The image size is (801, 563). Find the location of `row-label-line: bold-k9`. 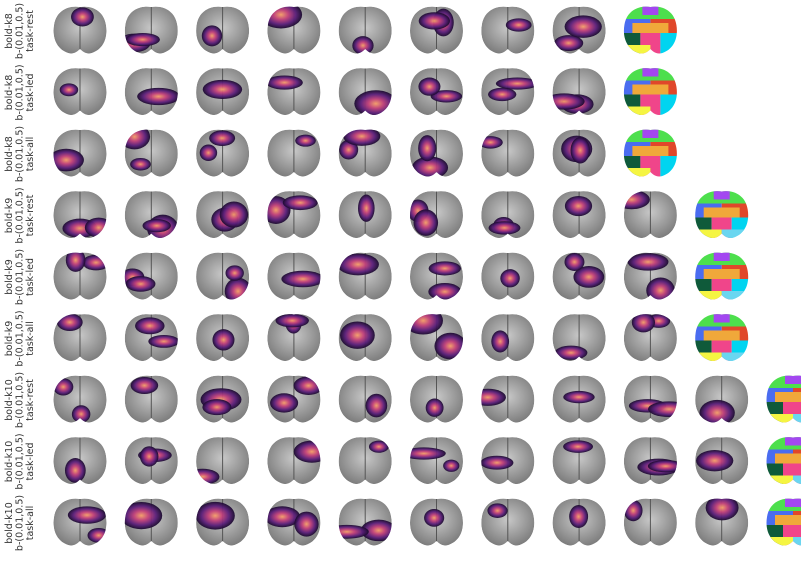

row-label-line: bold-k9 is located at coordinates (9, 216).